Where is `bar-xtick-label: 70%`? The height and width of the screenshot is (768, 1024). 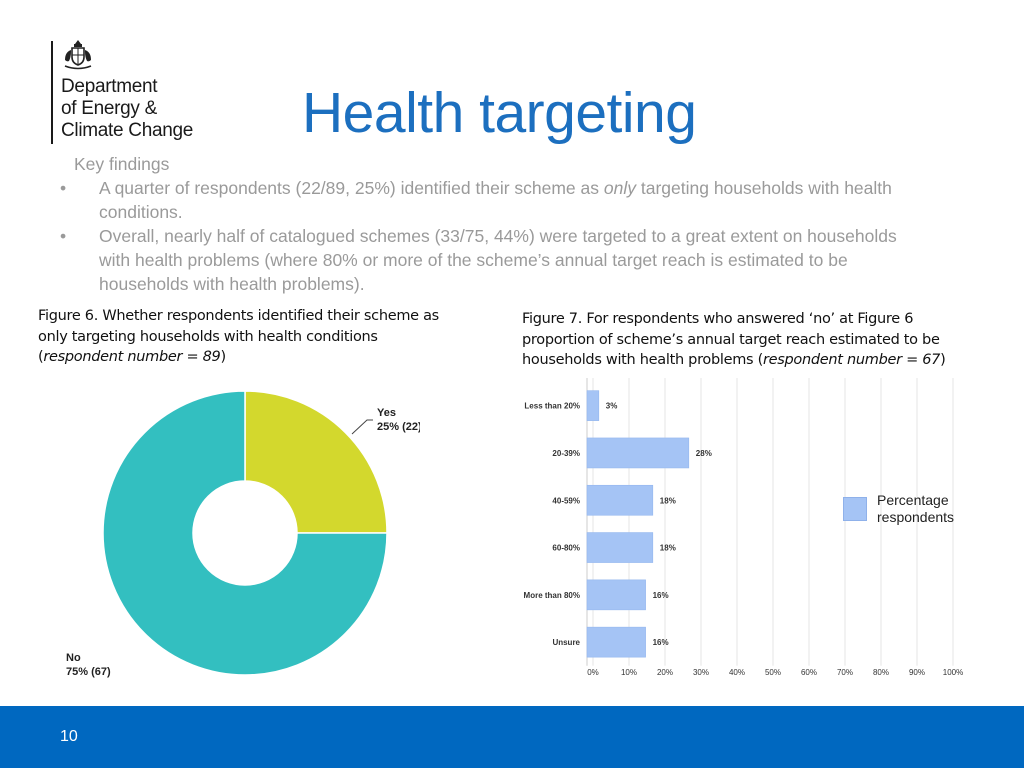 bar-xtick-label: 70% is located at coordinates (845, 672).